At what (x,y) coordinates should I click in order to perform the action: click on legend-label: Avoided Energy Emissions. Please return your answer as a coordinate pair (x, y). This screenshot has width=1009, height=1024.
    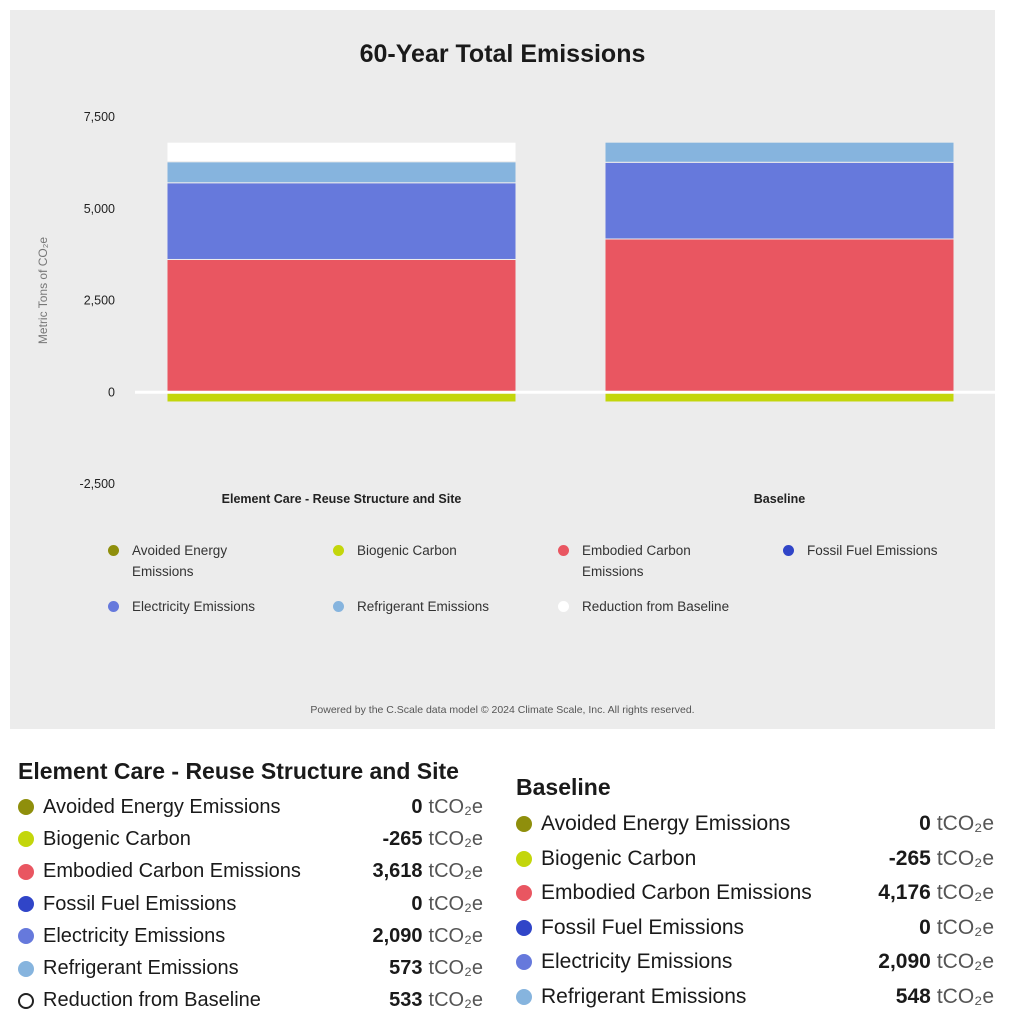
    Looking at the image, I should click on (180, 561).